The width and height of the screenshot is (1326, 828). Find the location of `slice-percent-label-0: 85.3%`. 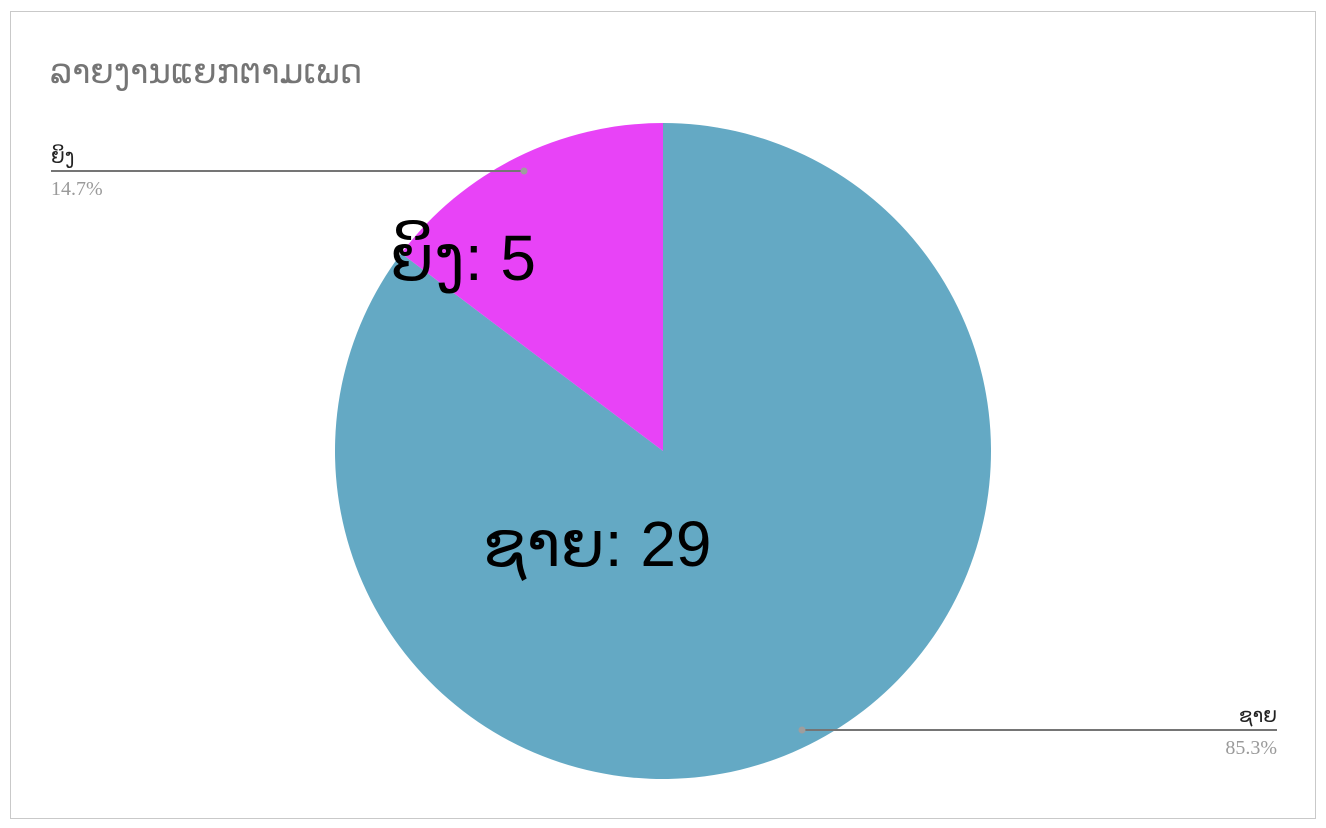

slice-percent-label-0: 85.3% is located at coordinates (1251, 748).